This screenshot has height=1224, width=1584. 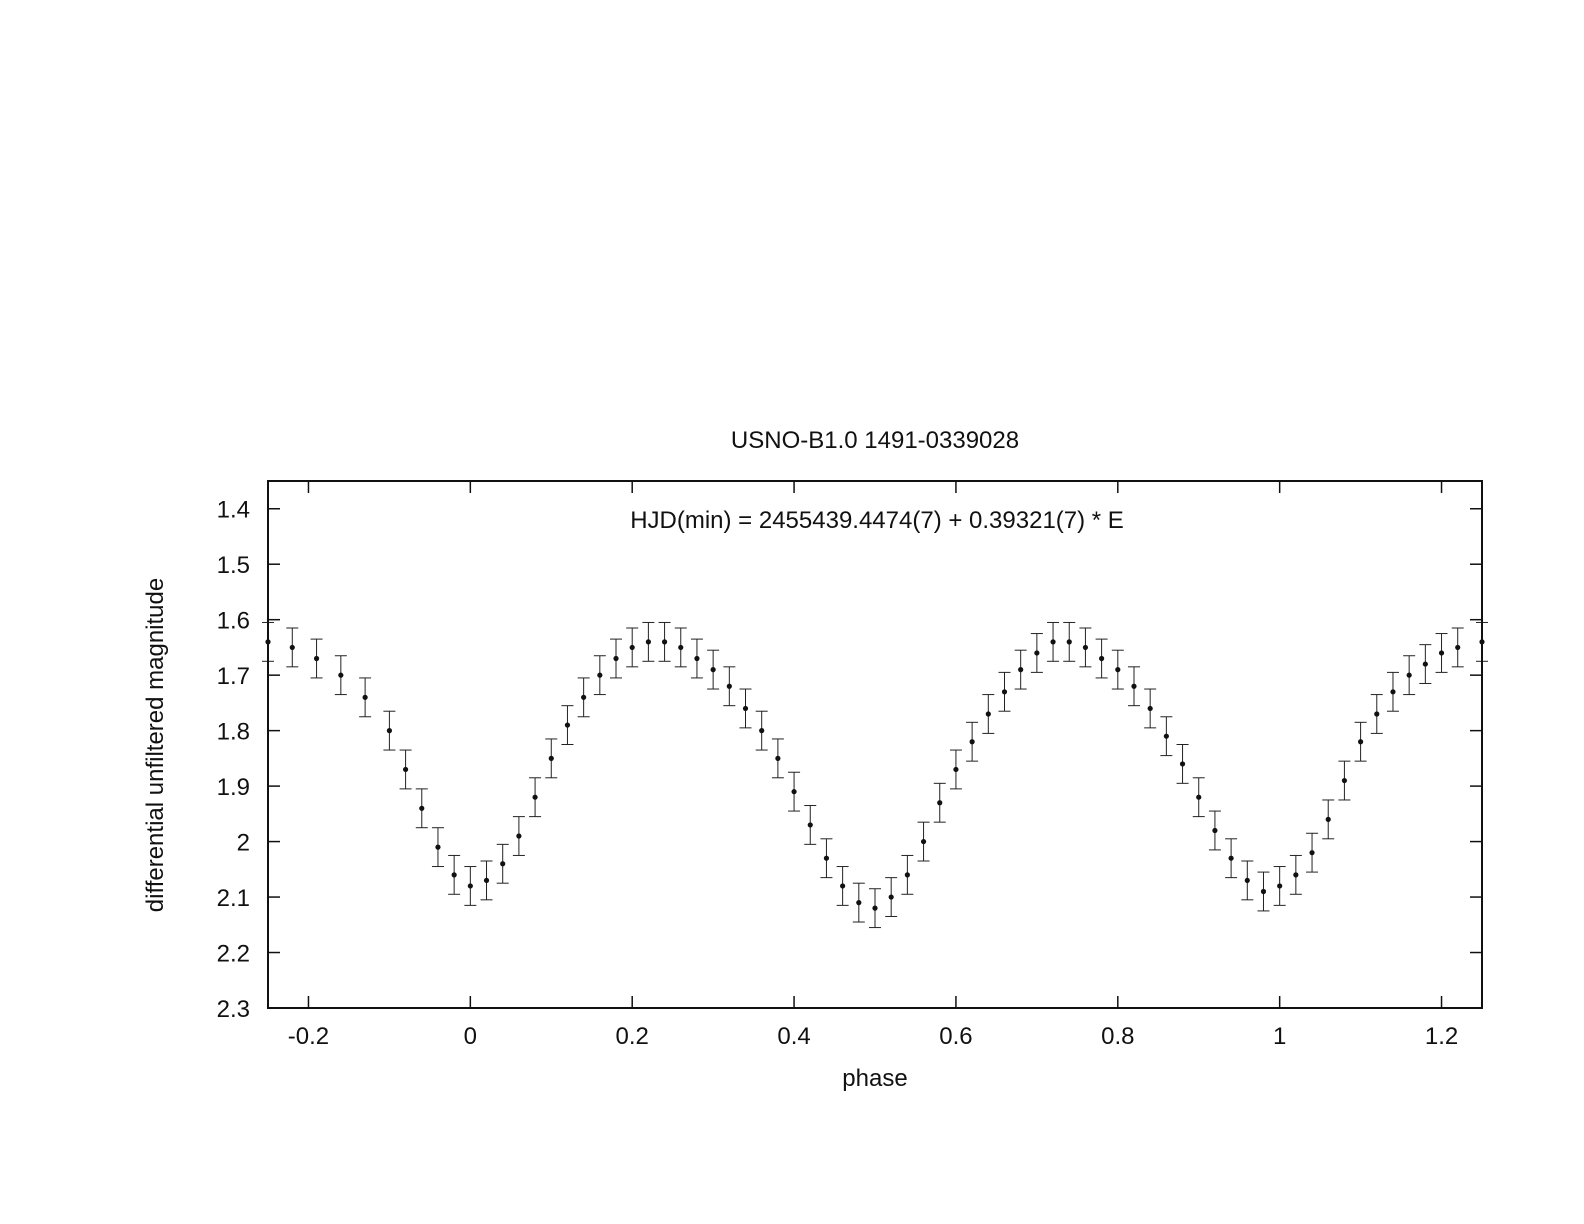 I want to click on y-tick-label: 2.2, so click(x=233, y=954).